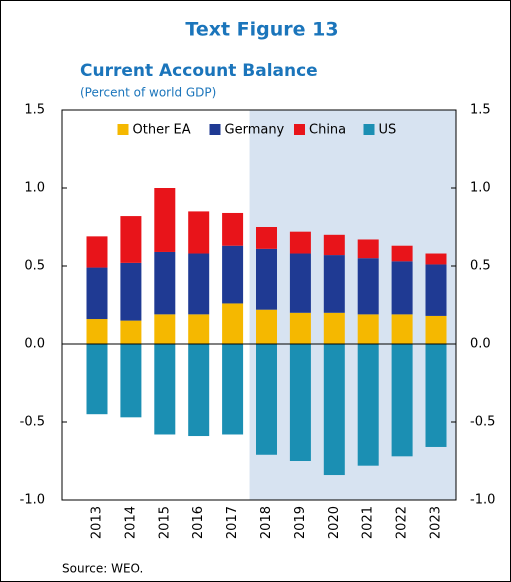  Describe the element at coordinates (148, 93) in the screenshot. I see `unit-label: (Percent of world GDP)` at that location.